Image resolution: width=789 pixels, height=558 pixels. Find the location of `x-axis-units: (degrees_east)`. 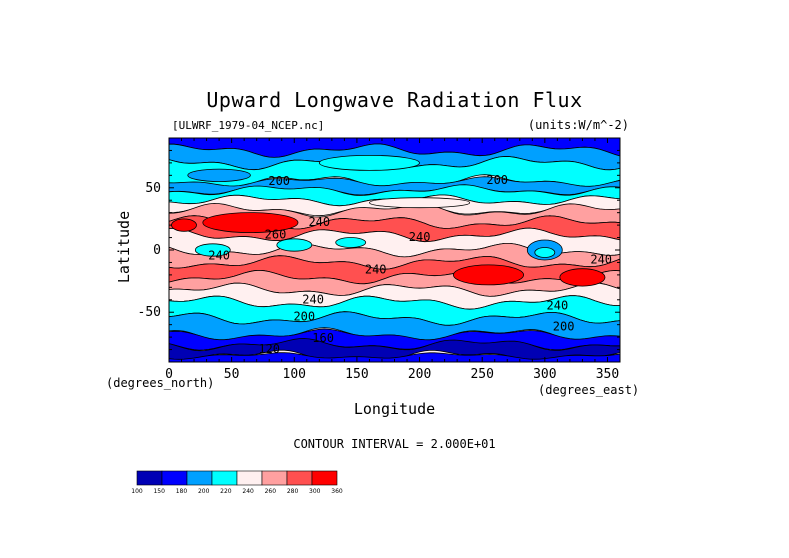

x-axis-units: (degrees_east) is located at coordinates (589, 390).